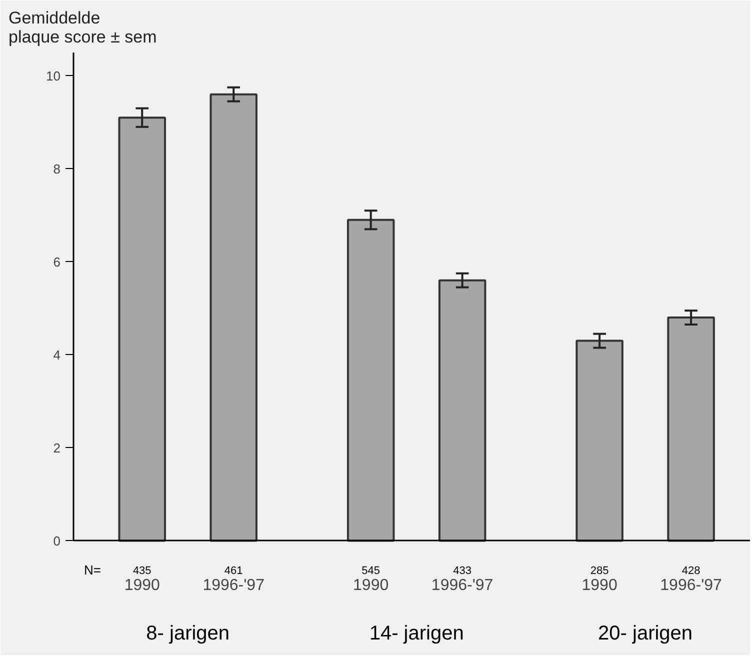  Describe the element at coordinates (233, 571) in the screenshot. I see `text: 461` at that location.